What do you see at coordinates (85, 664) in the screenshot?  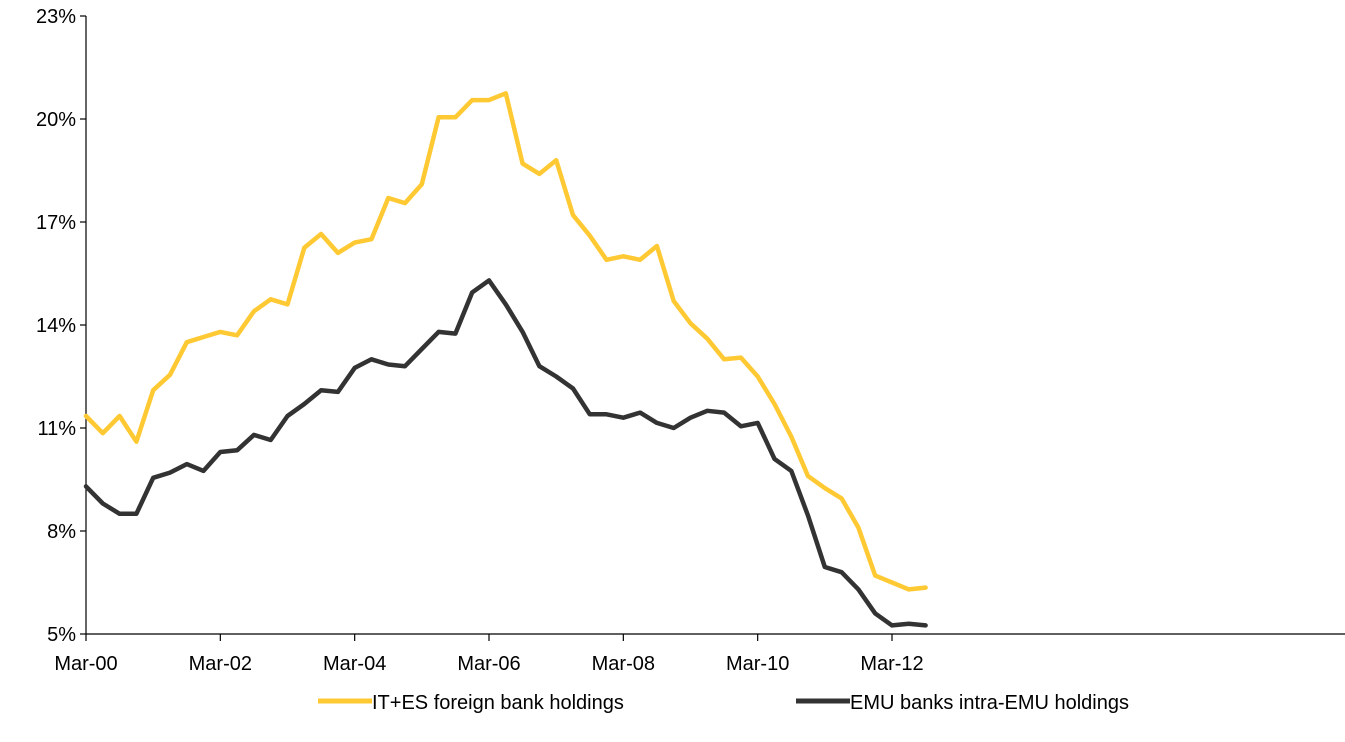 I see `x-tick-label: Mar-00` at bounding box center [85, 664].